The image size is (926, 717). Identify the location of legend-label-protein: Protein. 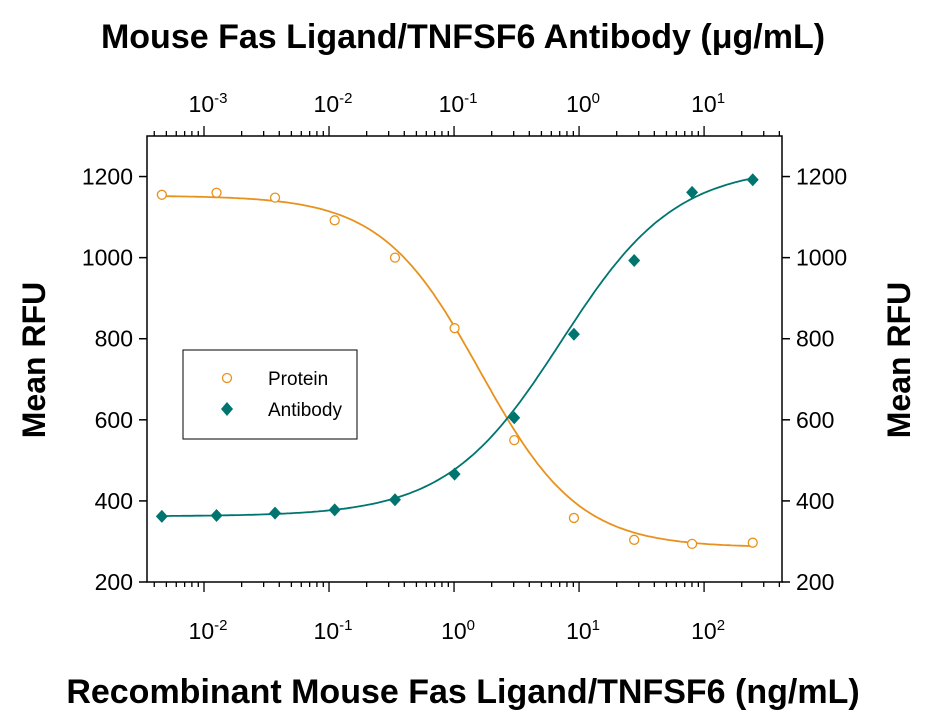
(298, 379).